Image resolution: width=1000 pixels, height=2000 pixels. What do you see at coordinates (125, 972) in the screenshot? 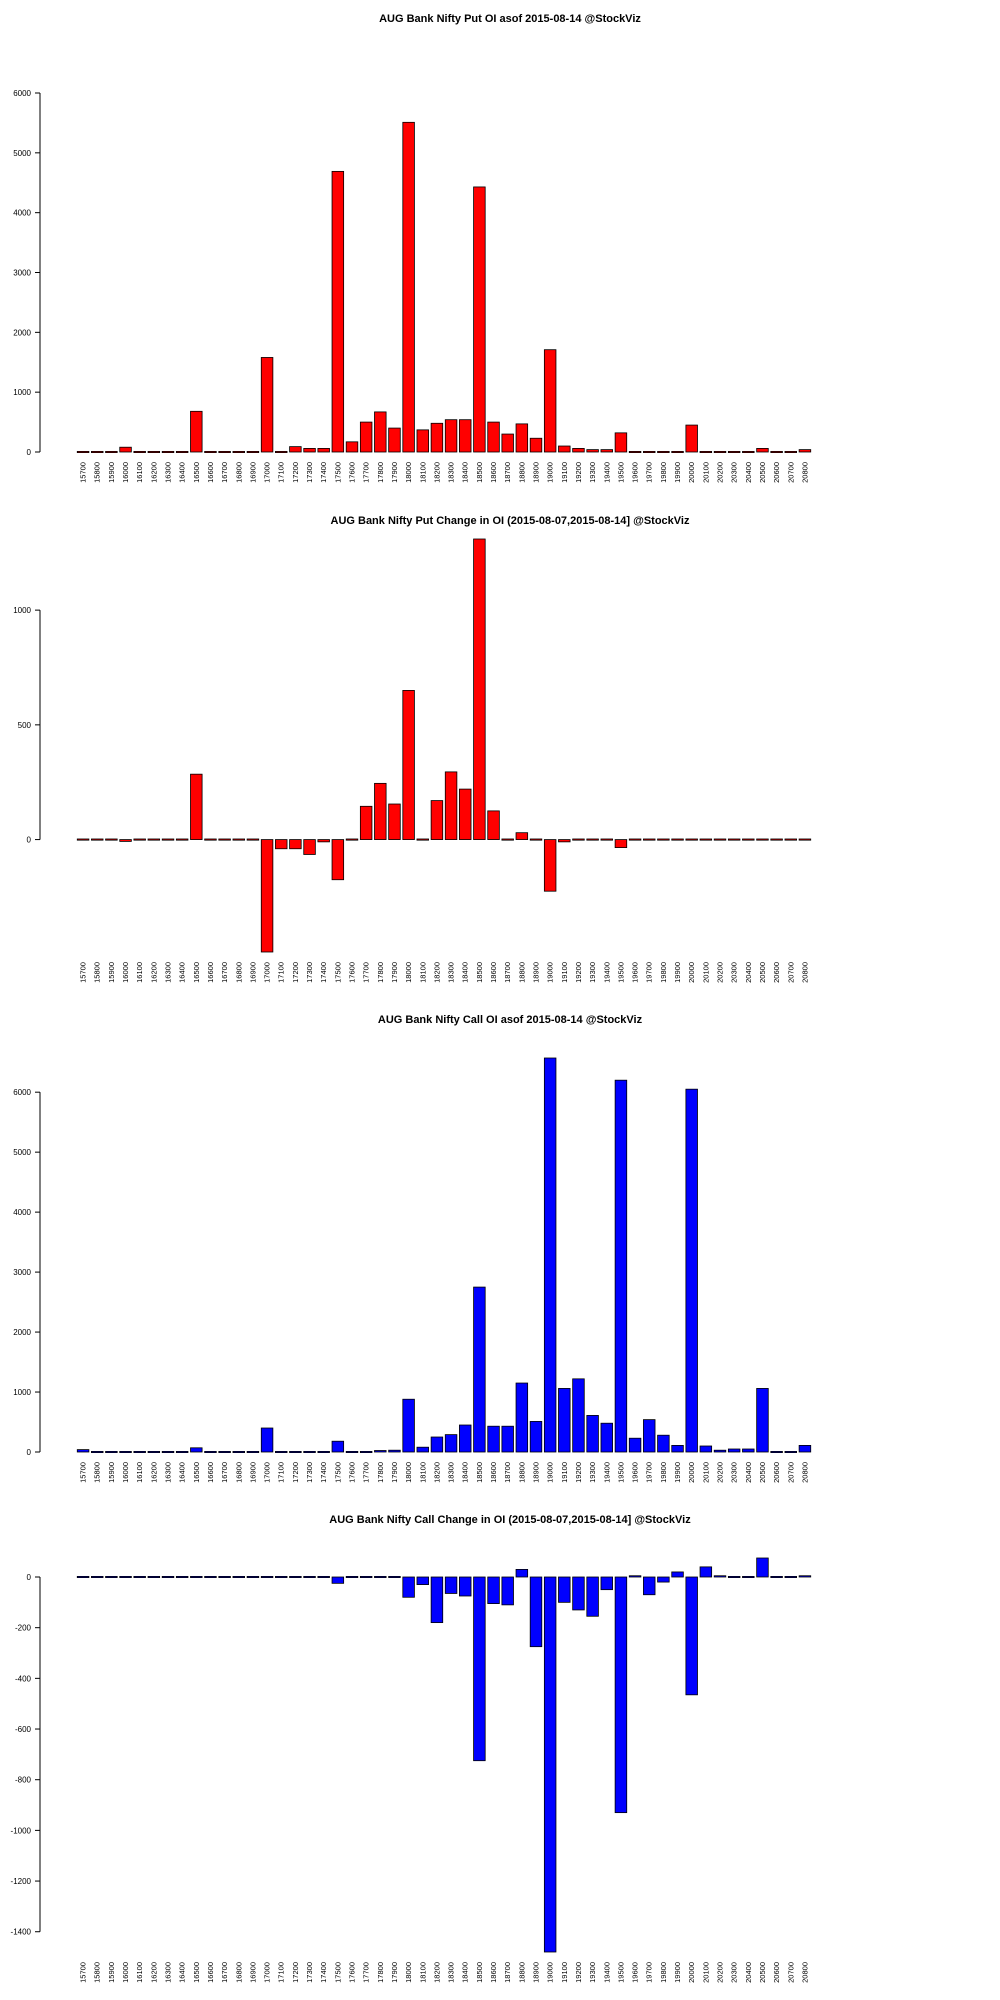
I see `category-label: 16000` at bounding box center [125, 972].